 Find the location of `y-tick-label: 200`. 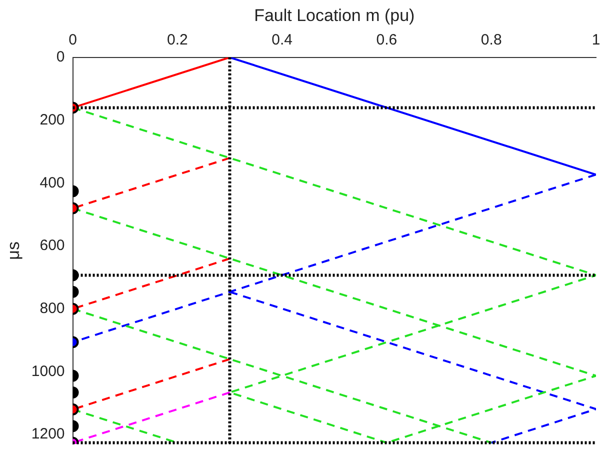

y-tick-label: 200 is located at coordinates (52, 119).